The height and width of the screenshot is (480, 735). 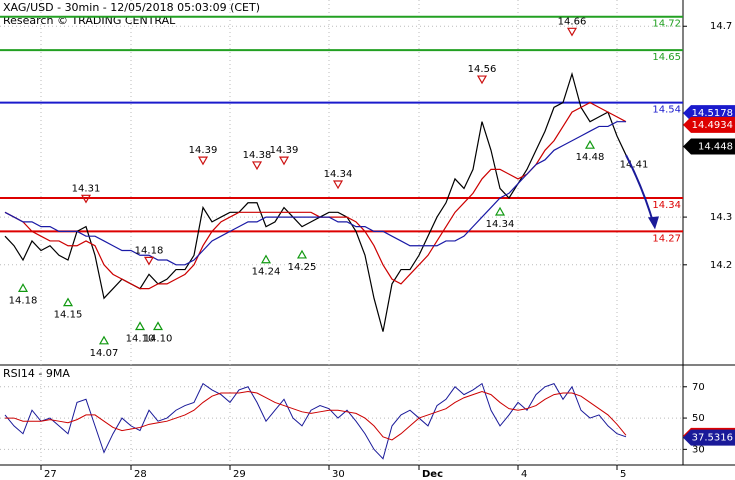 I want to click on x-tick-label: 29, so click(x=239, y=474).